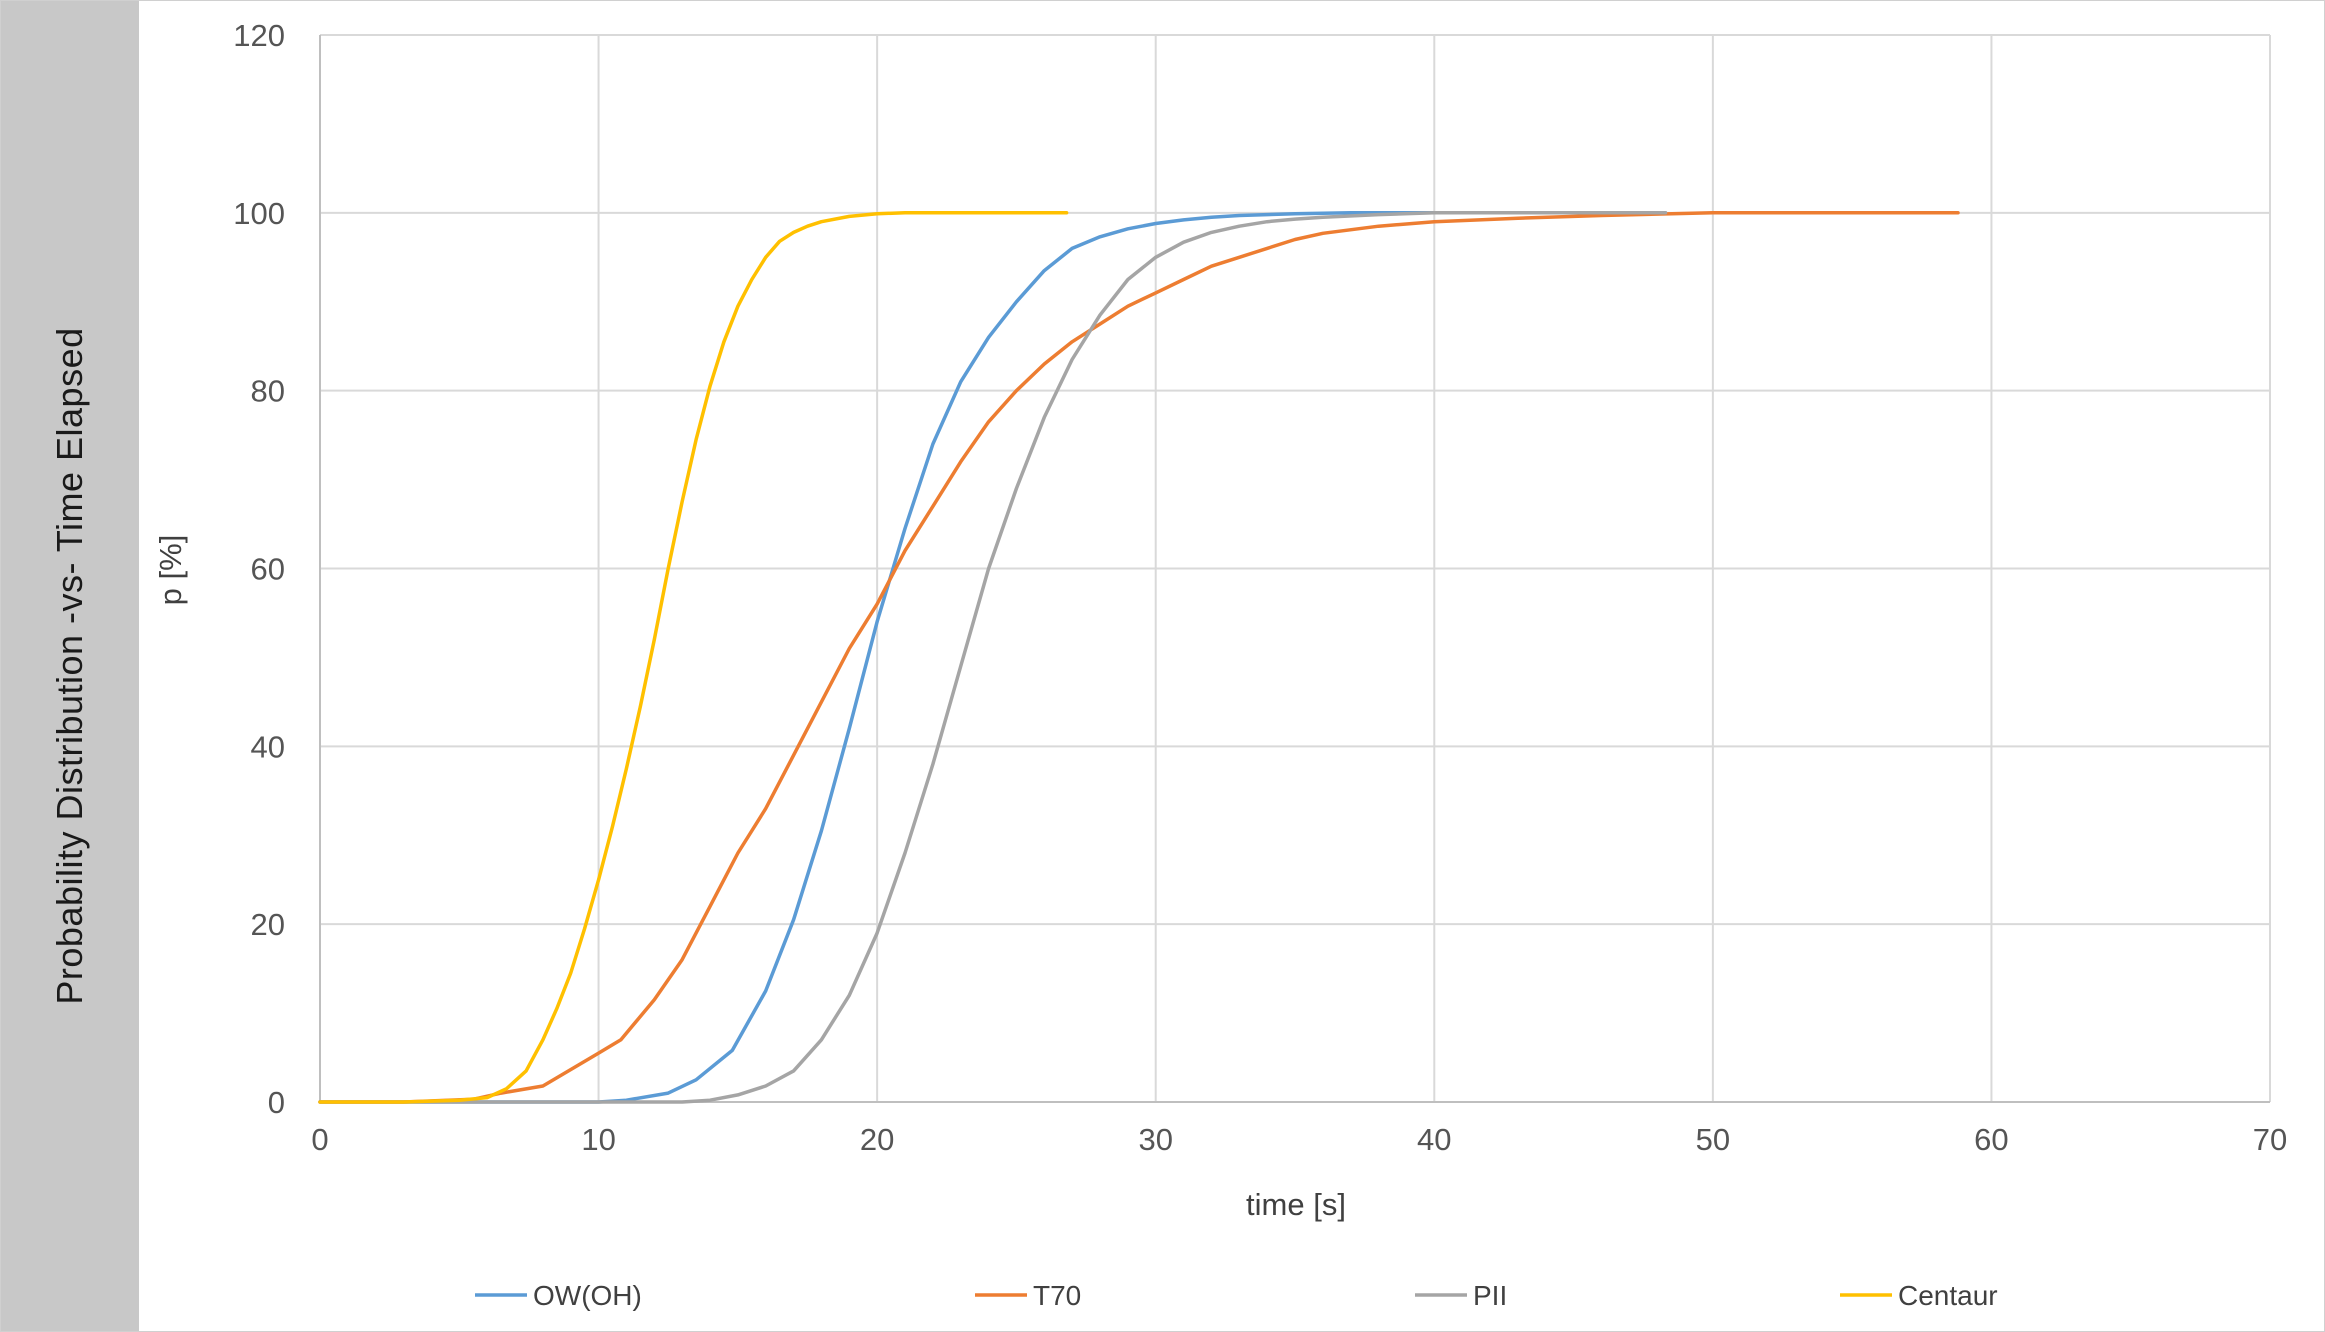  Describe the element at coordinates (1948, 1295) in the screenshot. I see `legend-label: Centaur` at that location.